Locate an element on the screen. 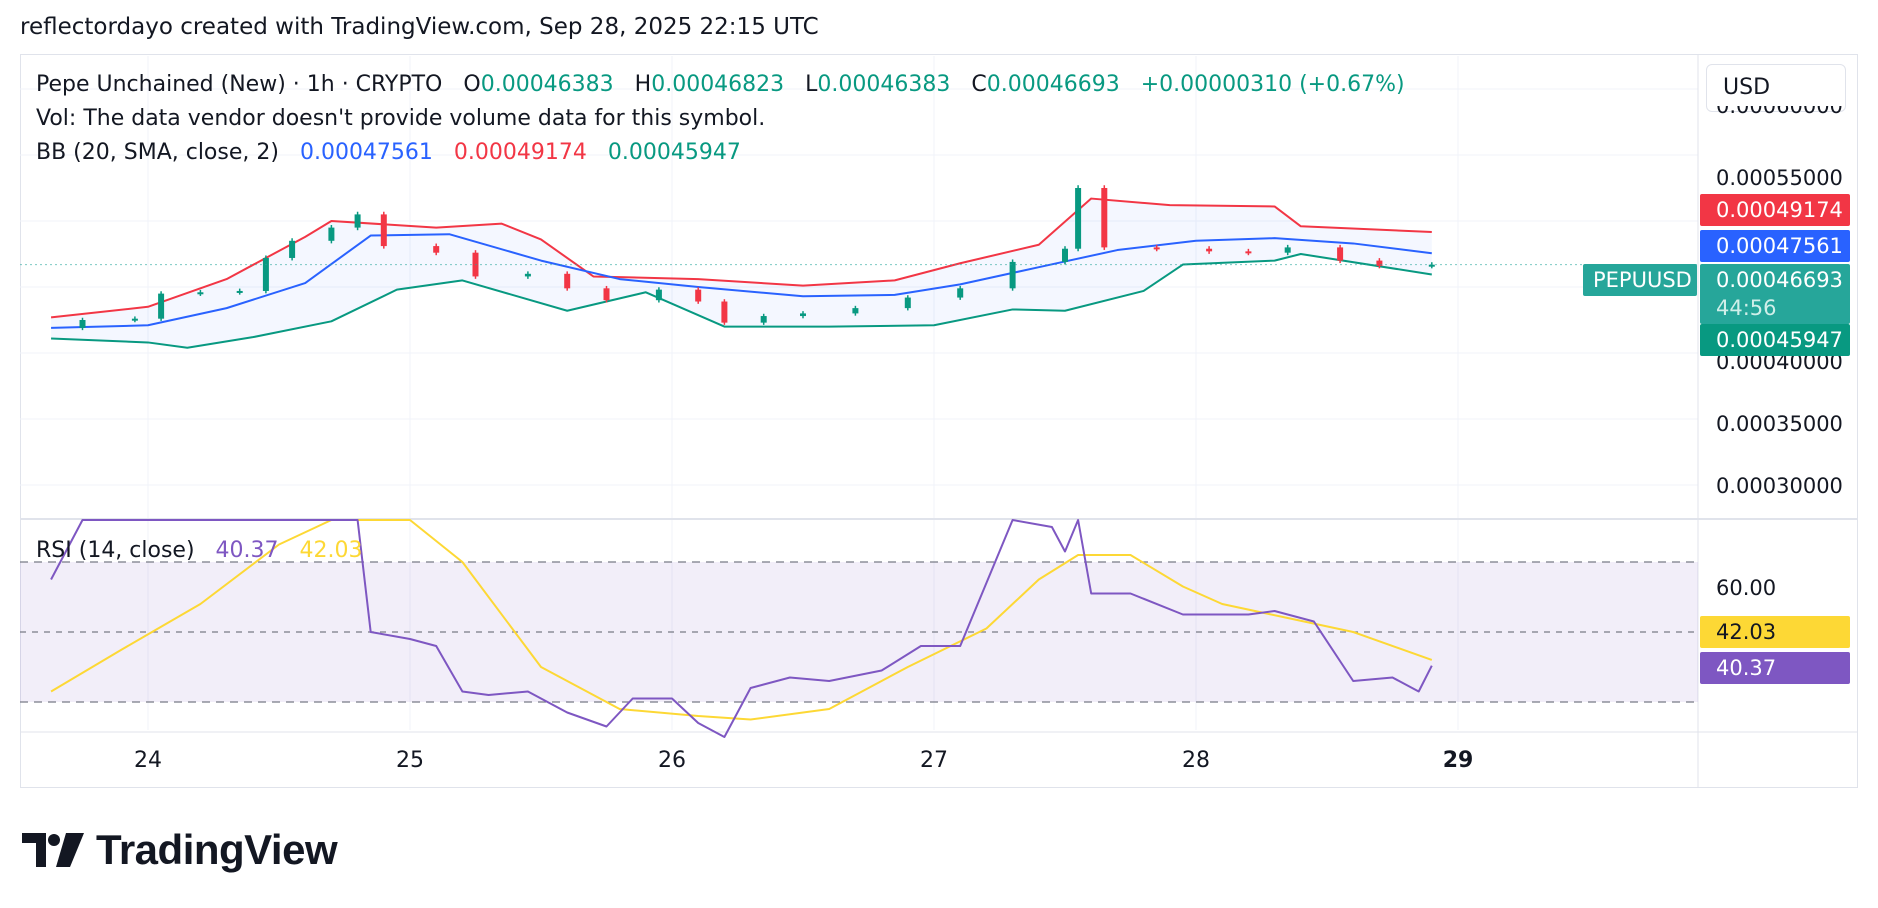 The width and height of the screenshot is (1878, 908). x-tick: 25 is located at coordinates (410, 760).